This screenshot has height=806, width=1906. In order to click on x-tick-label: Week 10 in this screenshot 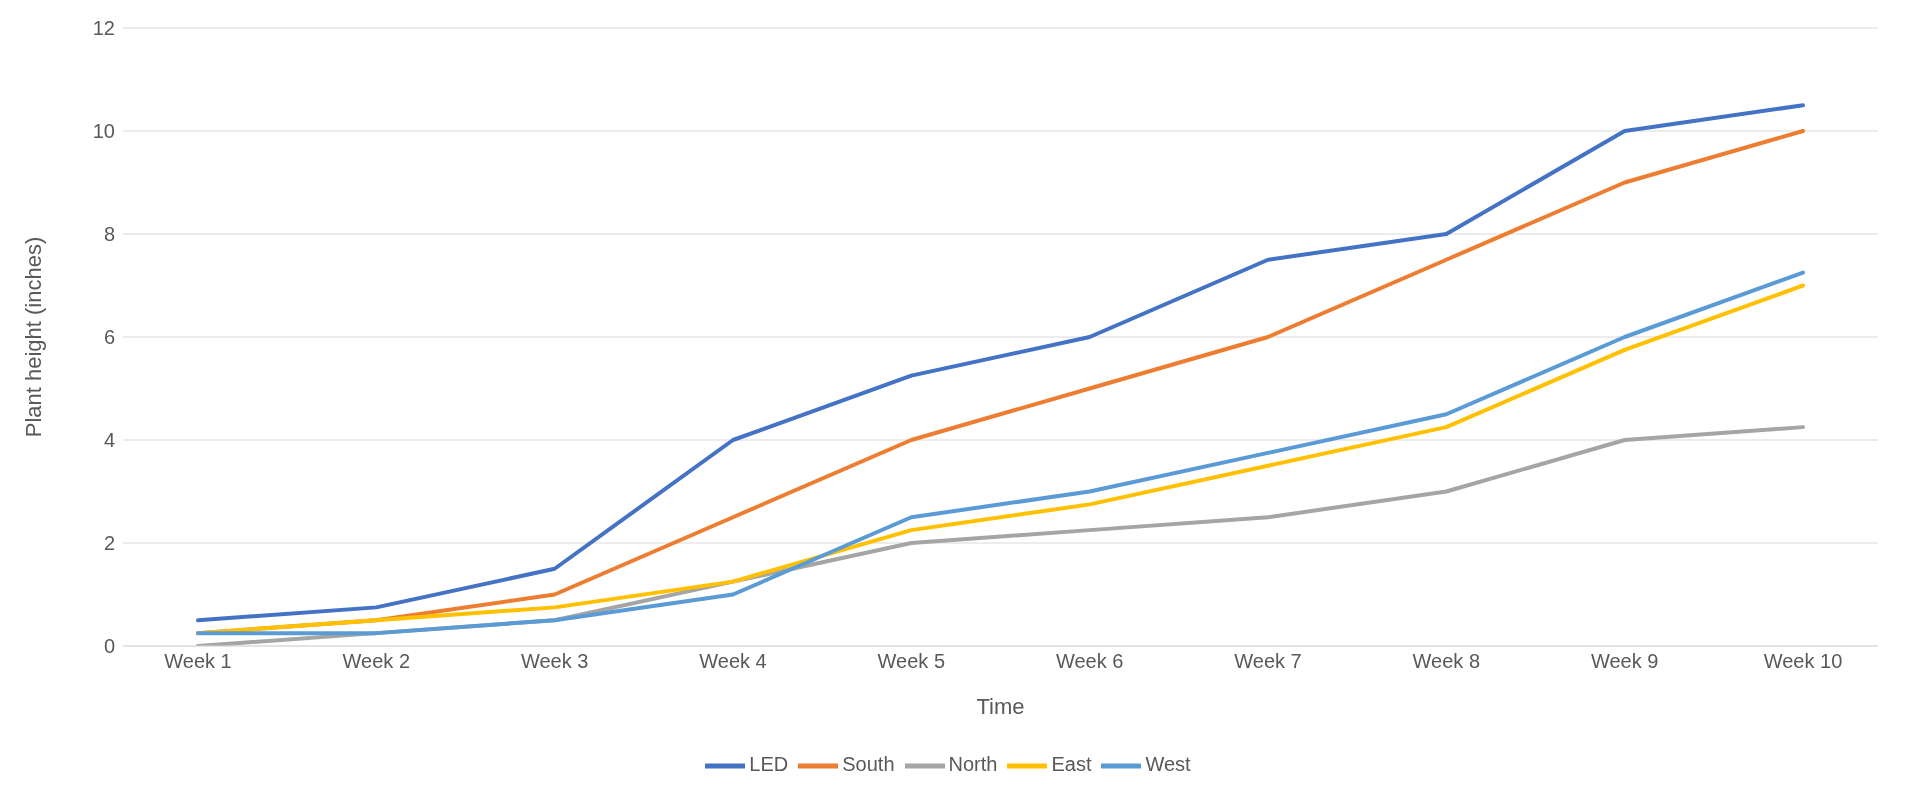, I will do `click(1803, 661)`.